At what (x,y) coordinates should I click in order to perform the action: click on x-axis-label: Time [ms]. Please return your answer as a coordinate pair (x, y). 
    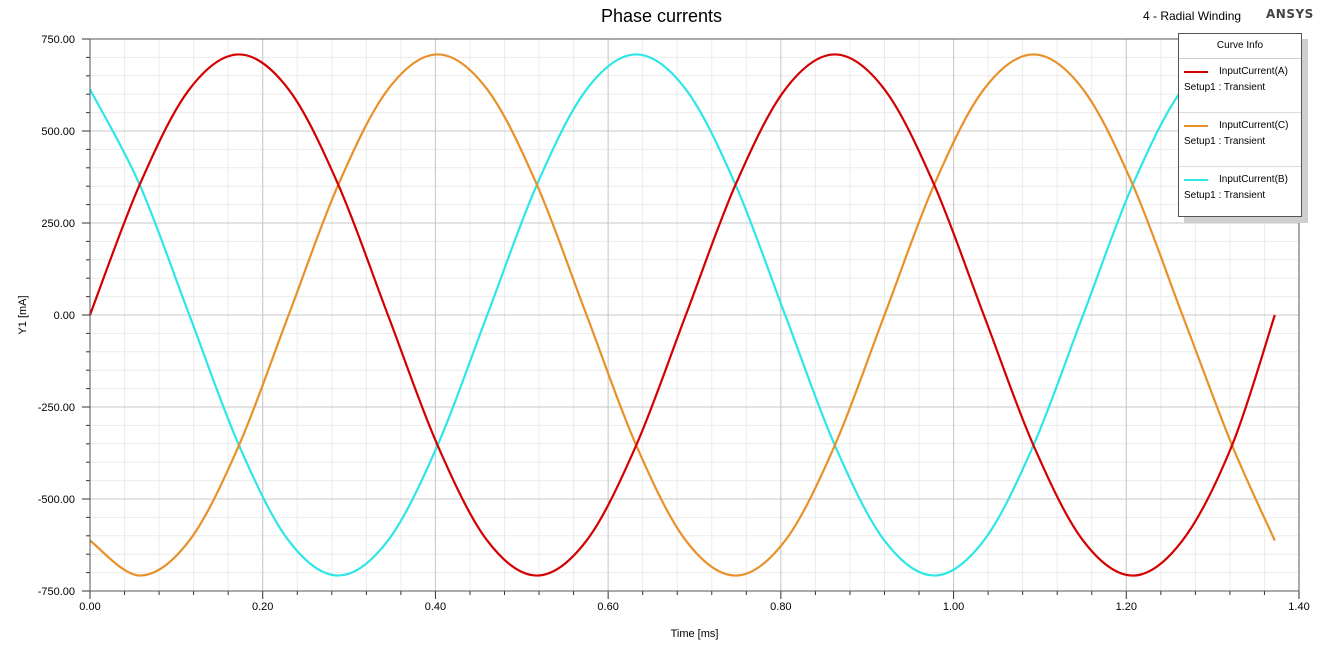
    Looking at the image, I should click on (695, 634).